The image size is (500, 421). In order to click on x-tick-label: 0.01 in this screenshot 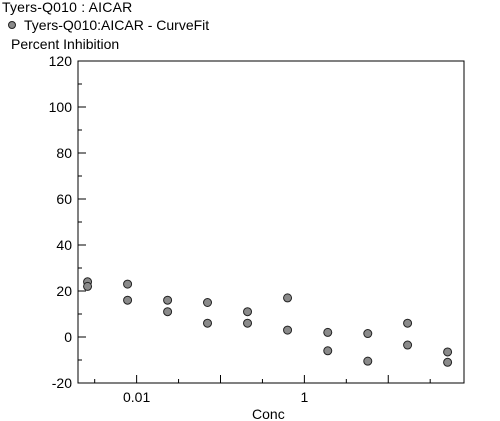, I will do `click(136, 397)`.